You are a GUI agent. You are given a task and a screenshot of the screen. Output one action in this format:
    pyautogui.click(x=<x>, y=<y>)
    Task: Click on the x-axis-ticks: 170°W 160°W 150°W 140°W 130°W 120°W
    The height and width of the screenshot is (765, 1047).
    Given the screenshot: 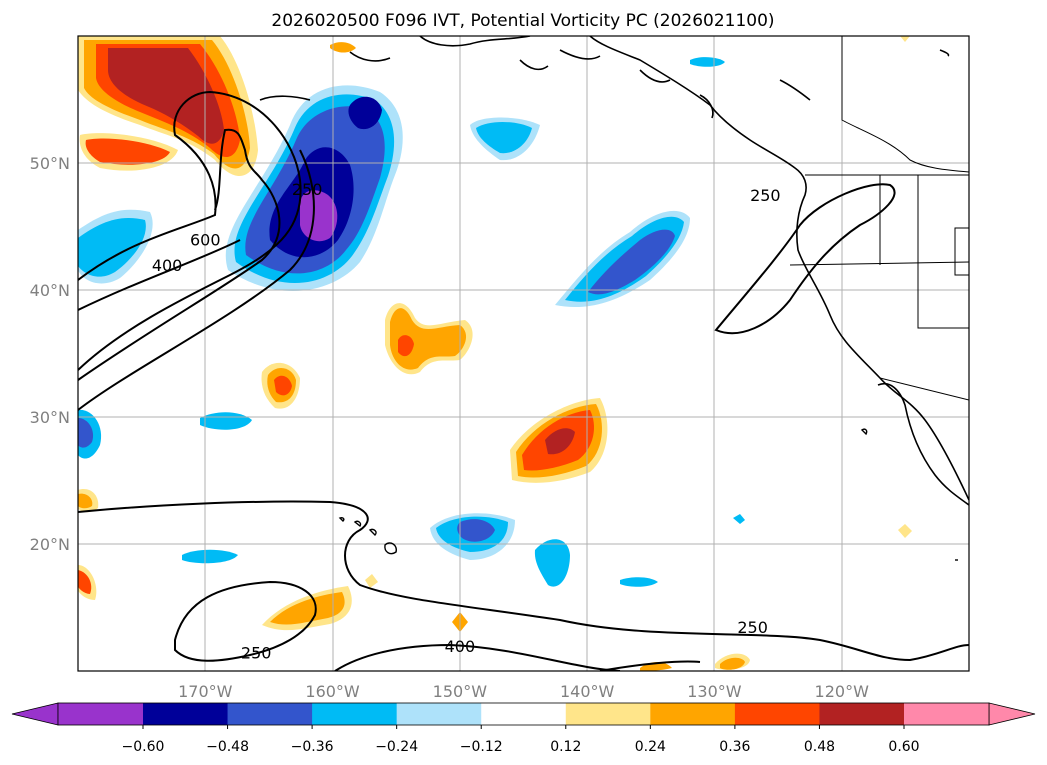 What is the action you would take?
    pyautogui.click(x=523, y=691)
    